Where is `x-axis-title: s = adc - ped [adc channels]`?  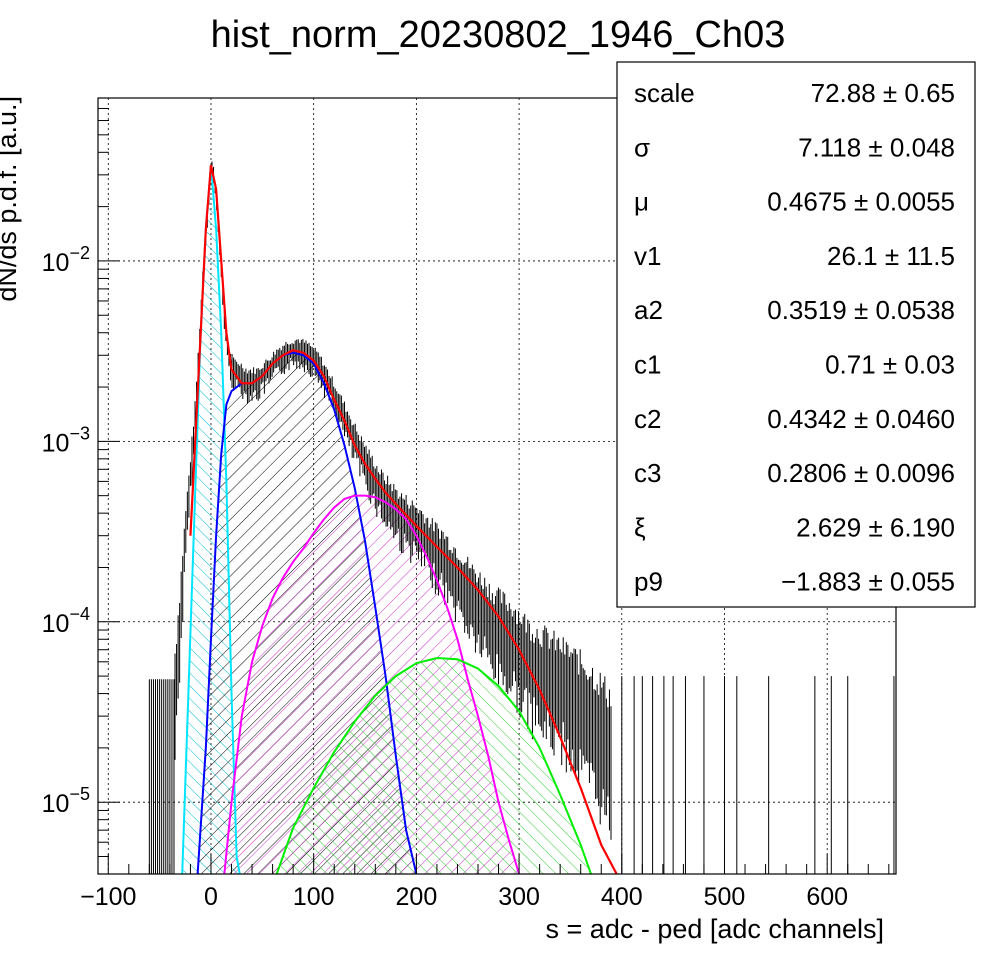
x-axis-title: s = adc - ped [adc channels] is located at coordinates (715, 929).